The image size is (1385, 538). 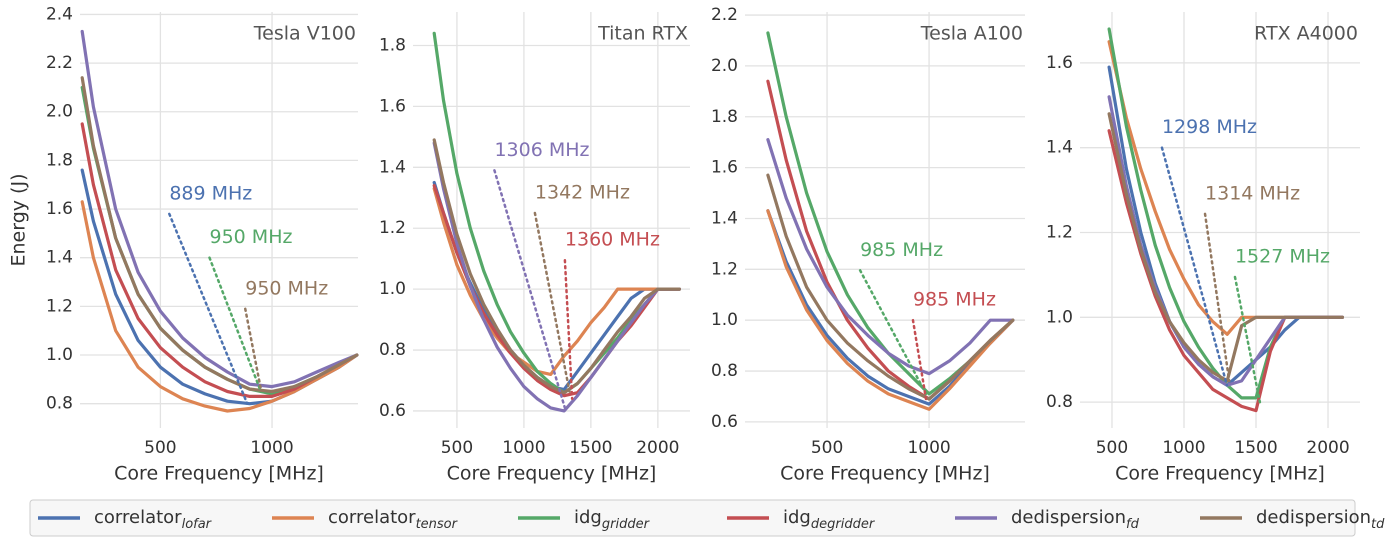 I want to click on legend-label: idgdegridder, so click(x=829, y=519).